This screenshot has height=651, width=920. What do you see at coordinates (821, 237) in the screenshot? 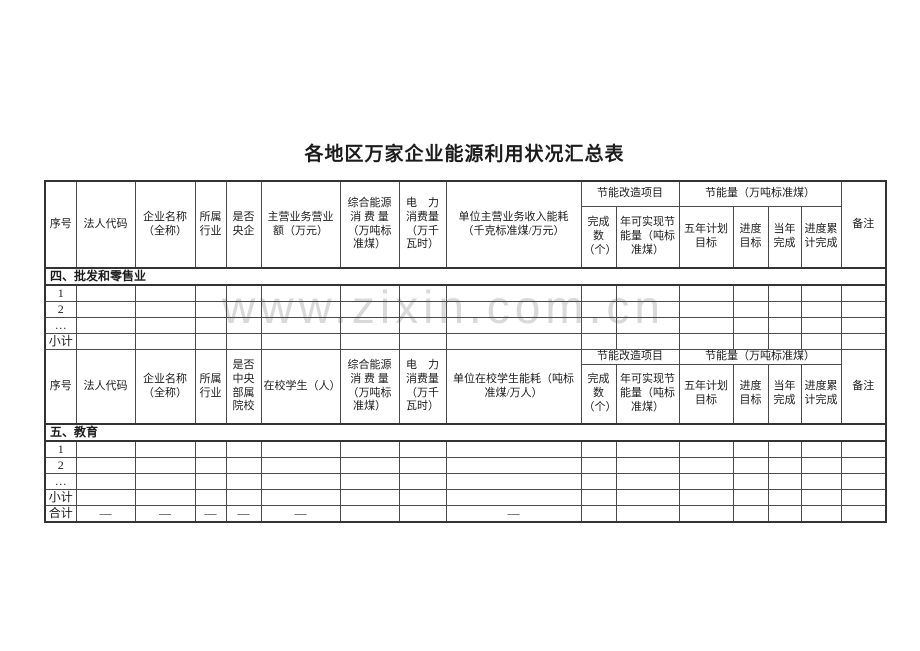
I see `col-header-progress-cumulative: 进度累计完成` at bounding box center [821, 237].